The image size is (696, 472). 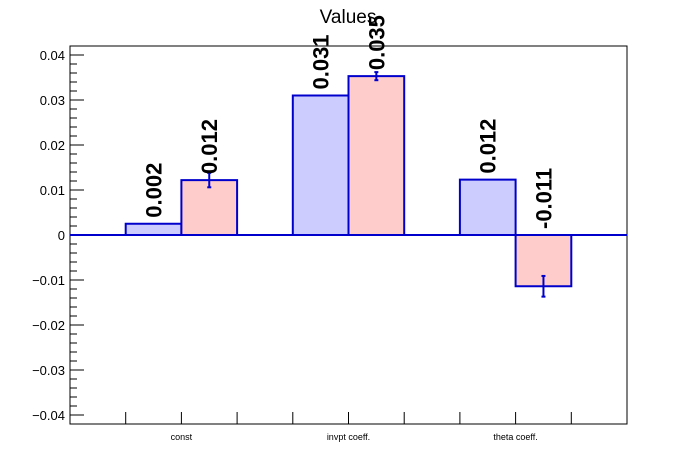 I want to click on y-tick-label: 0, so click(x=61, y=235).